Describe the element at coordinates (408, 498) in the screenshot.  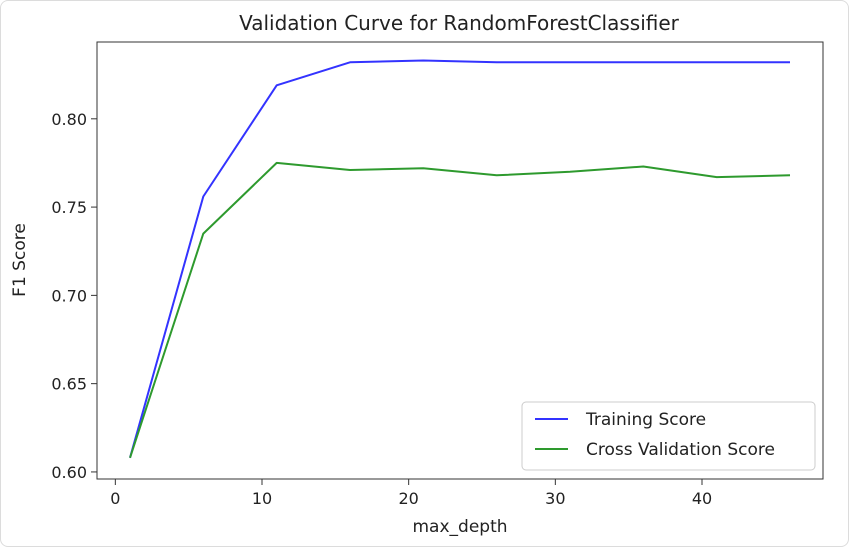
I see `x-tick-label: 20` at that location.